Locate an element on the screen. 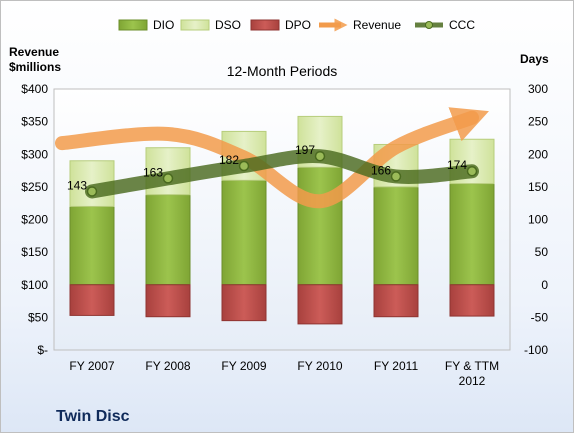 This screenshot has width=574, height=434. right-tick-label: 200 is located at coordinates (538, 154).